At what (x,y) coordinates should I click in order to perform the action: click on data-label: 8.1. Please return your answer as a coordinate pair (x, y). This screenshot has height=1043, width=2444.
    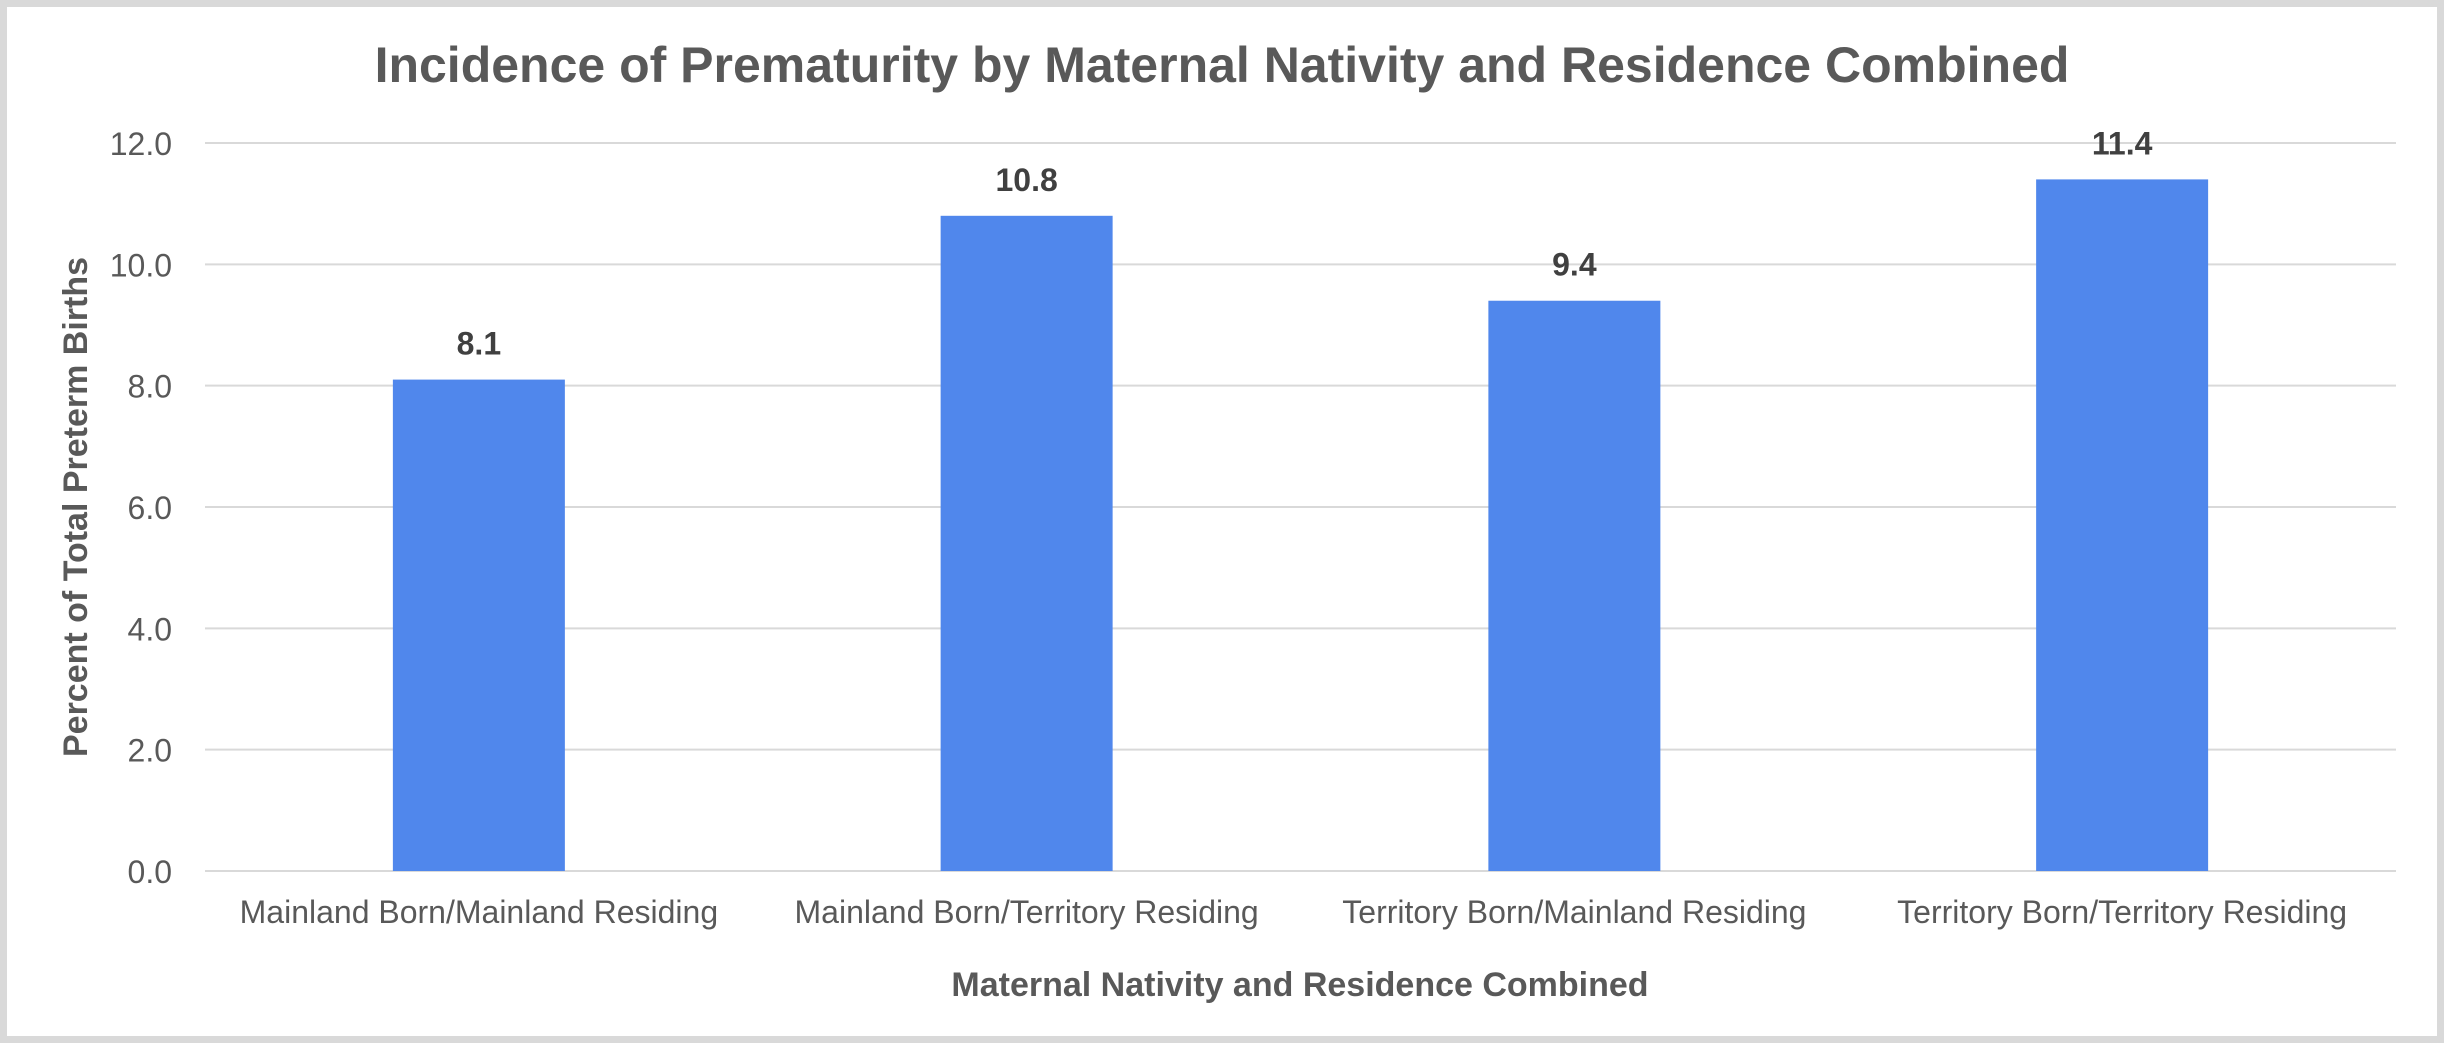
    Looking at the image, I should click on (479, 344).